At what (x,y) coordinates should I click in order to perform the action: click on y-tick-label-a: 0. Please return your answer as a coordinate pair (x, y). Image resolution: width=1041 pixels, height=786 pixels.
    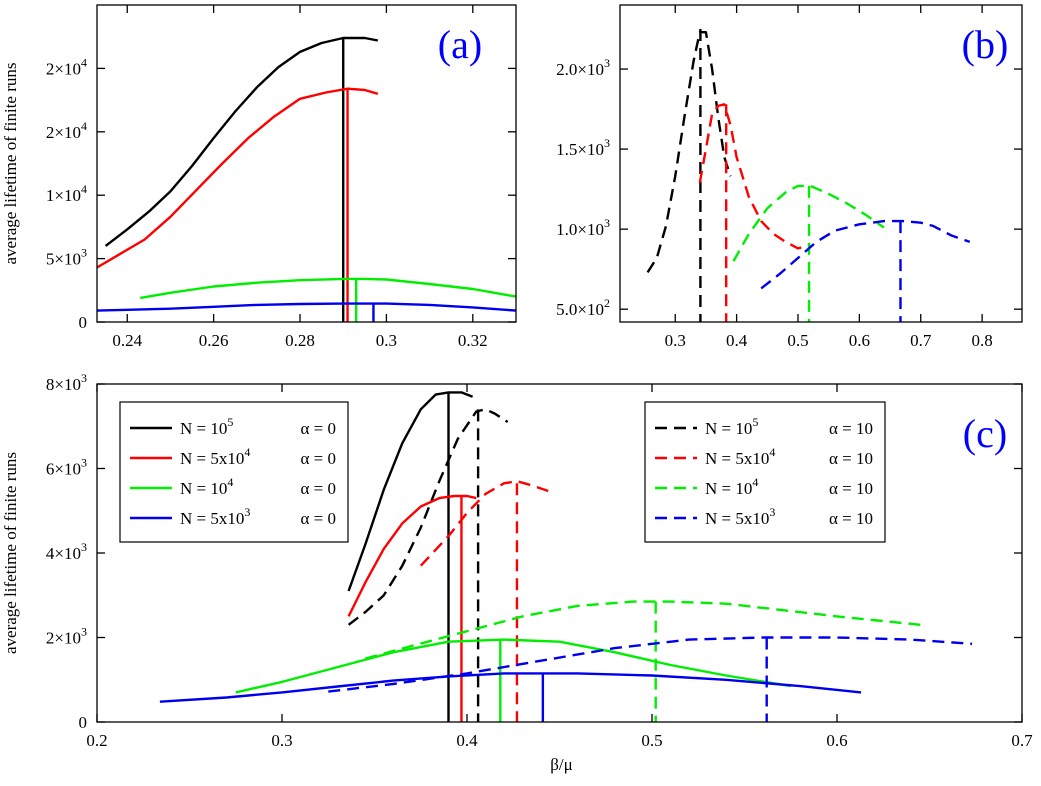
    Looking at the image, I should click on (83, 322).